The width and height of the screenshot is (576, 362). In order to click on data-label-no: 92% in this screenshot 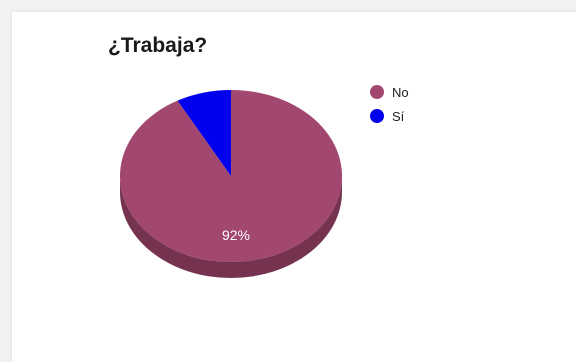, I will do `click(236, 235)`.